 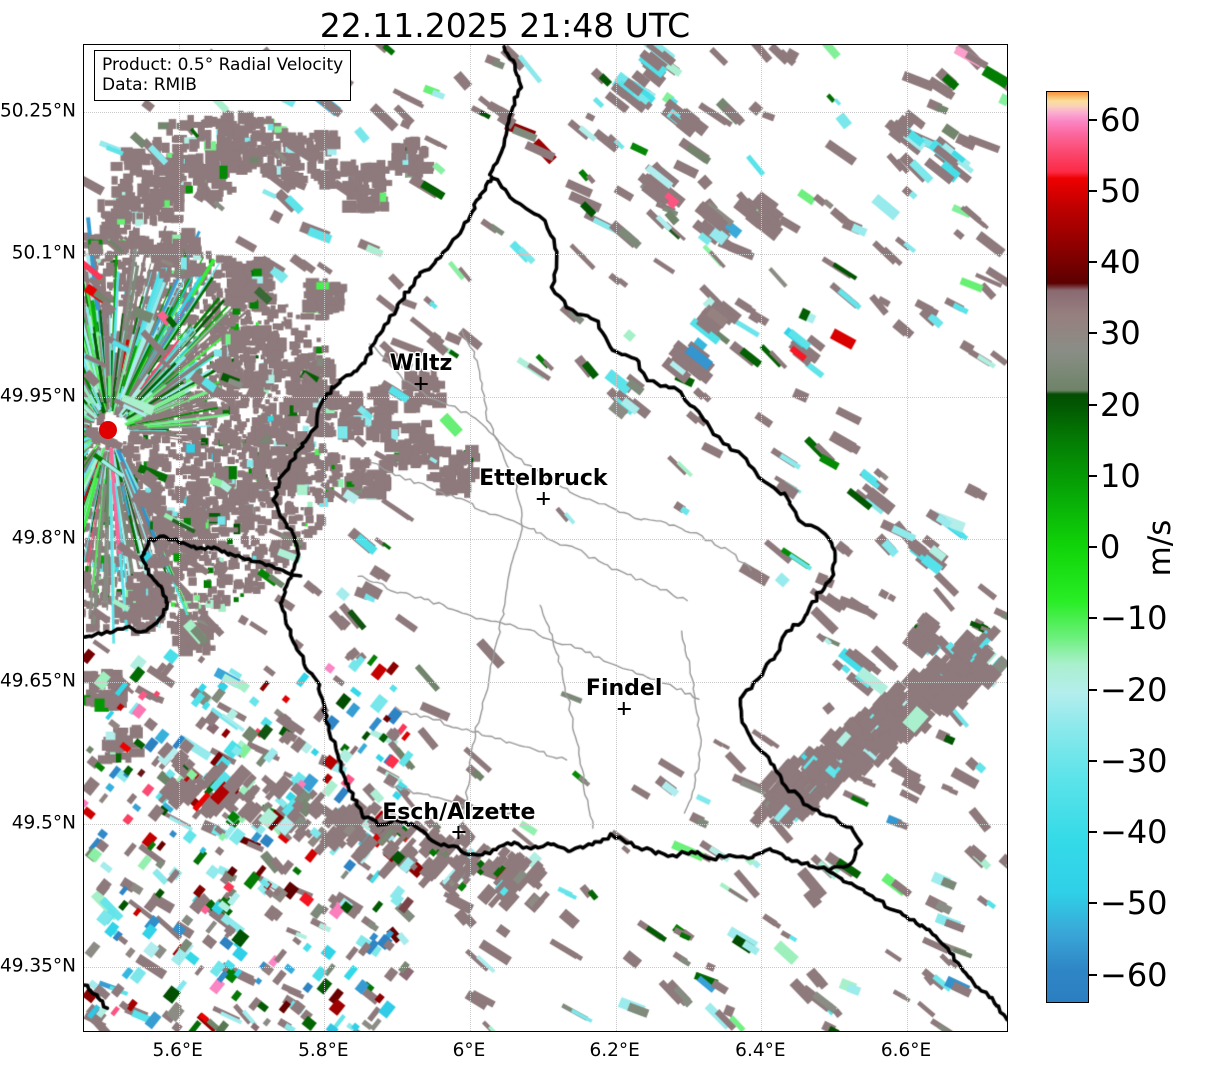 I want to click on colorbar-tick-label: 50, so click(x=1120, y=190).